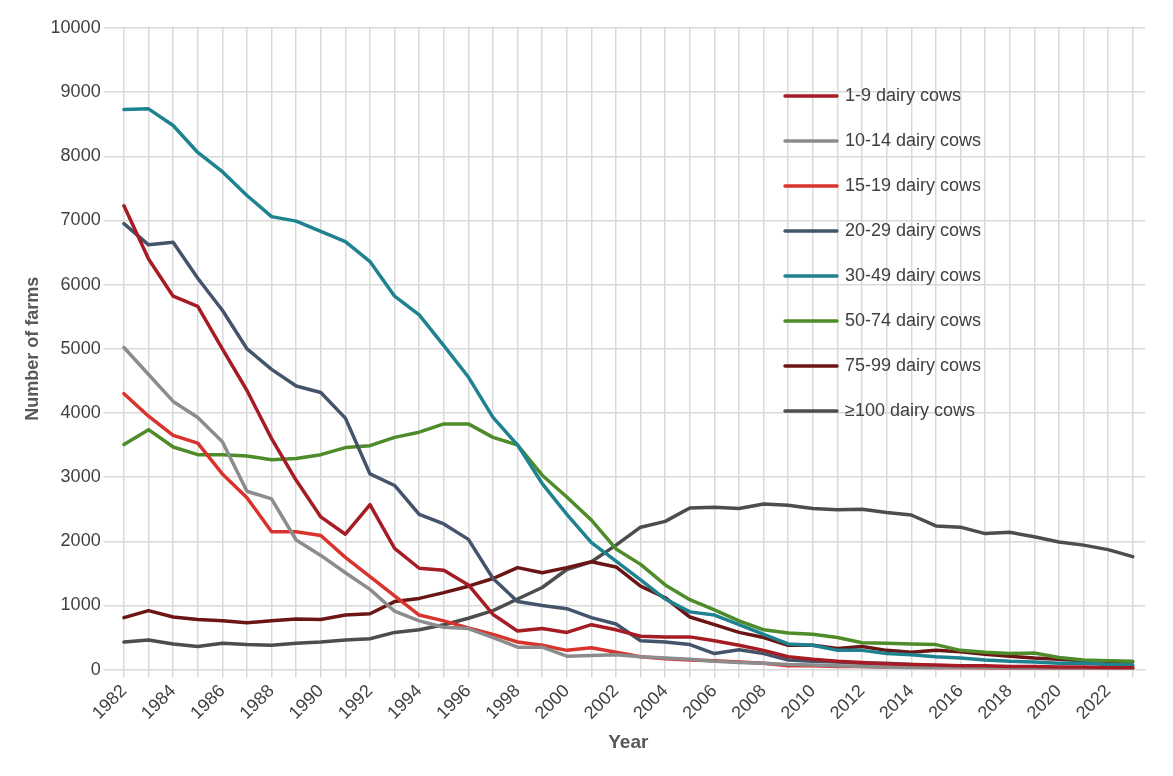 The width and height of the screenshot is (1173, 776). Describe the element at coordinates (80, 411) in the screenshot. I see `y-tick-label: 4000` at that location.